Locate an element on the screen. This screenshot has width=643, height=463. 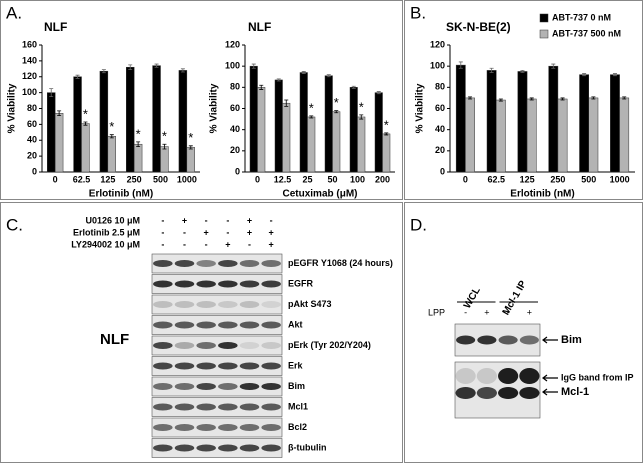
arrow is located at coordinates (550, 340).